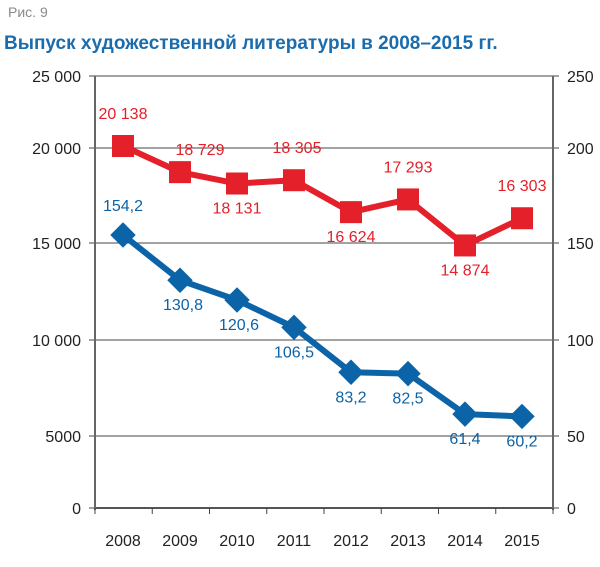 The height and width of the screenshot is (567, 600). Describe the element at coordinates (576, 437) in the screenshot. I see `right-tick-label: 50` at that location.